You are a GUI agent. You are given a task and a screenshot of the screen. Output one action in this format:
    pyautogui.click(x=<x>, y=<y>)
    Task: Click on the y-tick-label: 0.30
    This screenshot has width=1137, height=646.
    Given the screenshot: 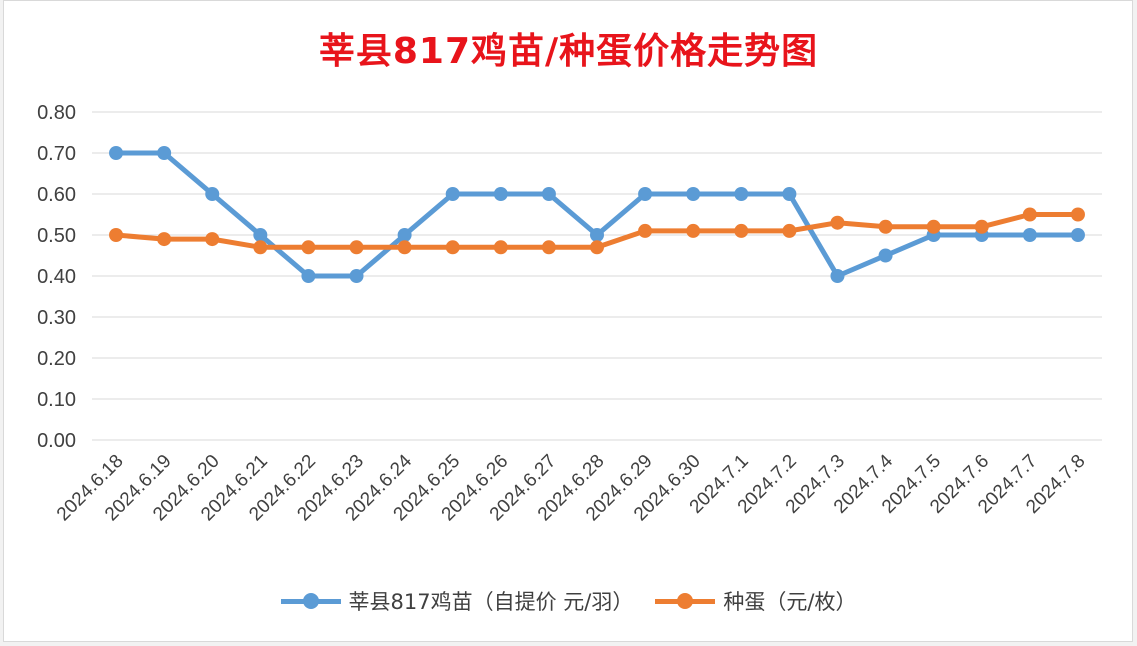 What is the action you would take?
    pyautogui.click(x=56, y=318)
    